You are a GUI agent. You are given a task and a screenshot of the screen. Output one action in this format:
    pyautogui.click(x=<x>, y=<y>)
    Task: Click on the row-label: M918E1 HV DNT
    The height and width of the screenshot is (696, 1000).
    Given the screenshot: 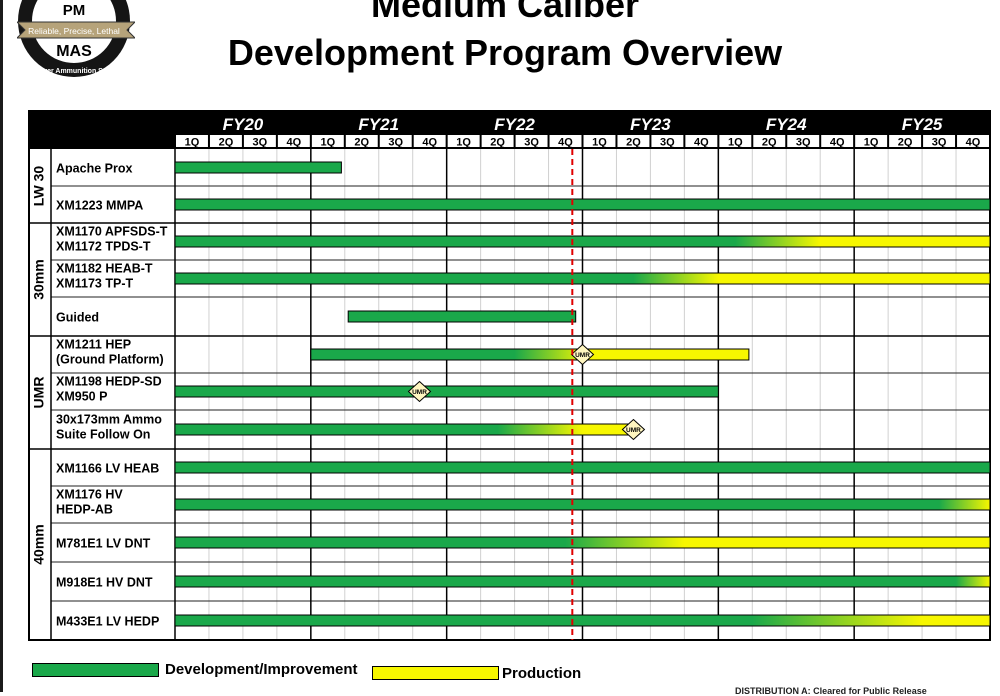 What is the action you would take?
    pyautogui.click(x=104, y=583)
    